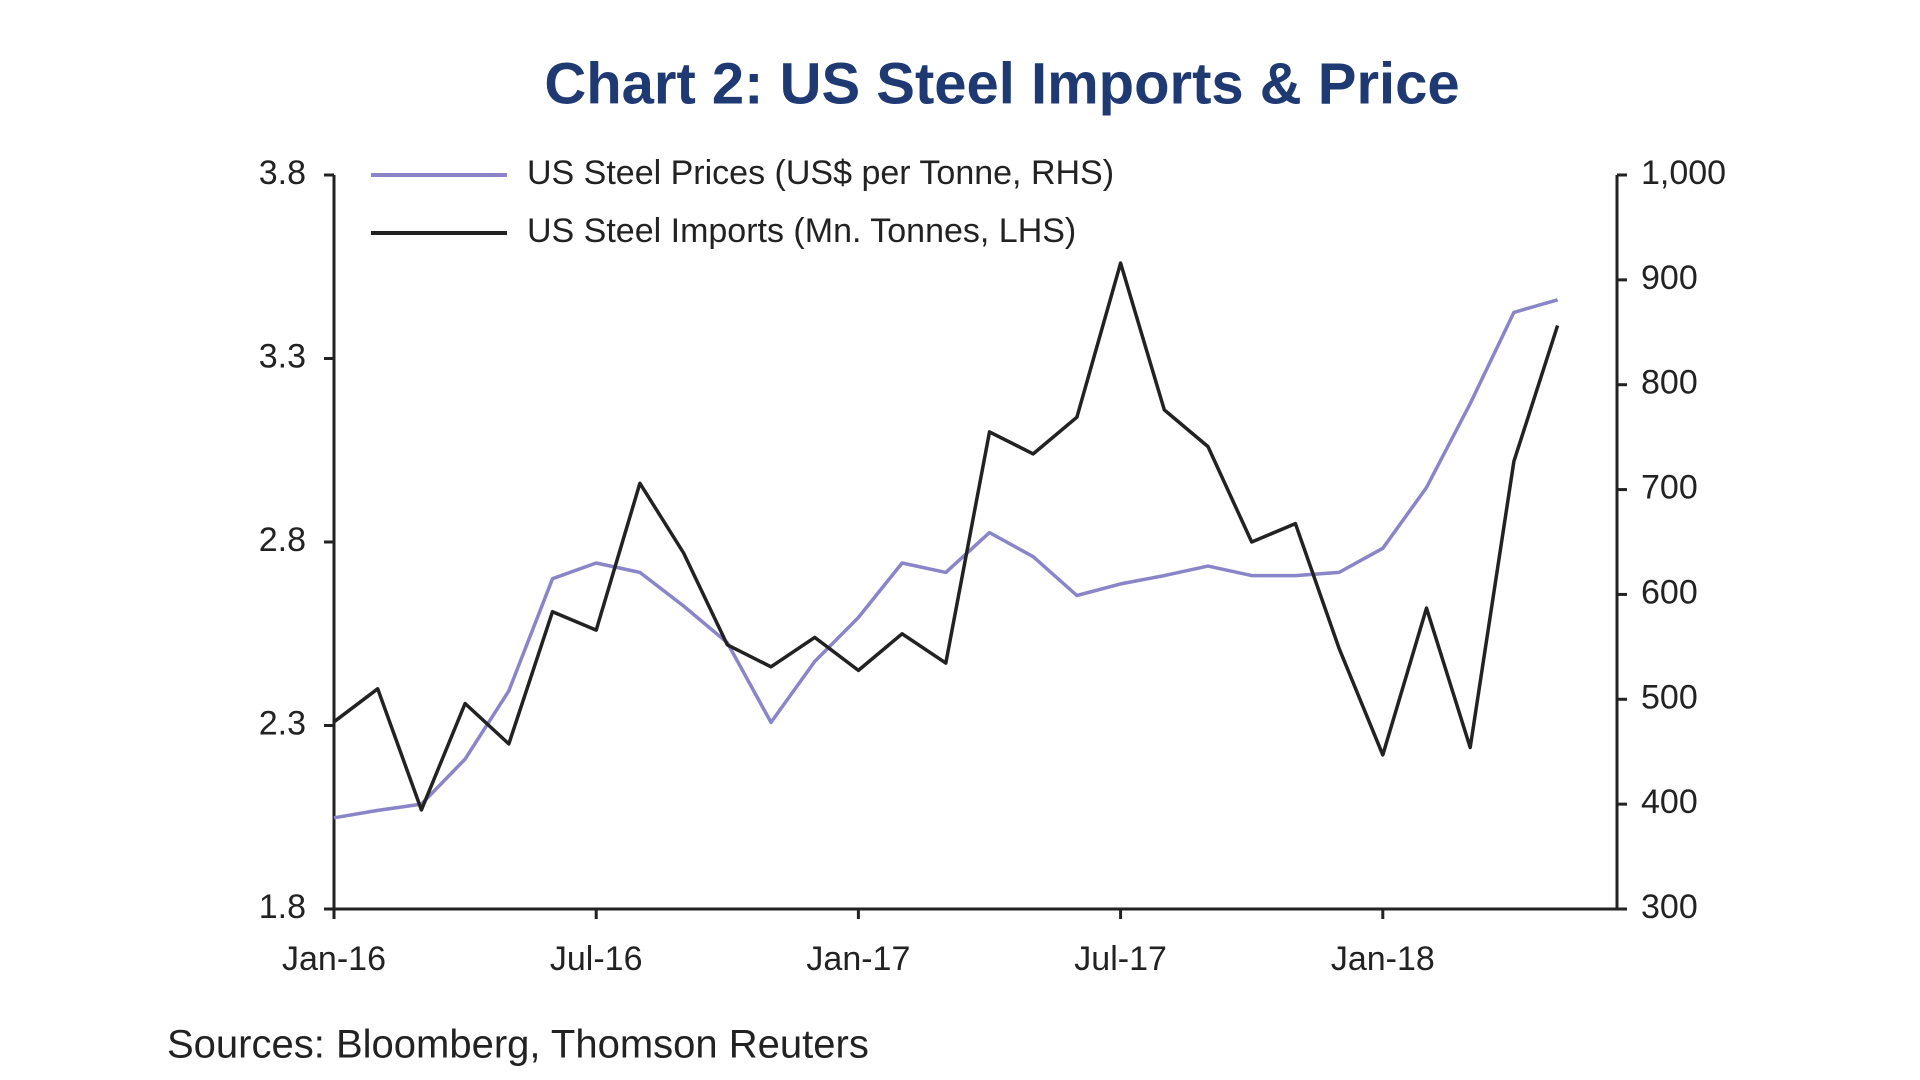 The image size is (1920, 1080). I want to click on source-note: Sources: Bloomberg, Thomson Reuters, so click(518, 1045).